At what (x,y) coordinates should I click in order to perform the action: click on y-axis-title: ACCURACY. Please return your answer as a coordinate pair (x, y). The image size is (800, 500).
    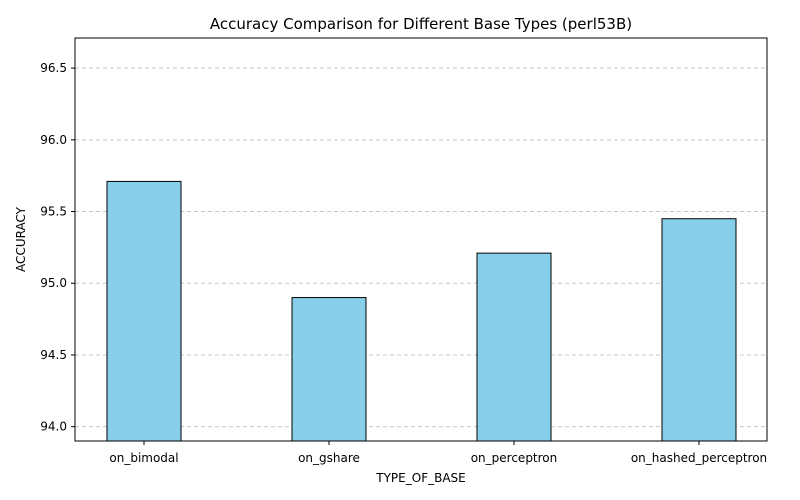
    Looking at the image, I should click on (21, 239).